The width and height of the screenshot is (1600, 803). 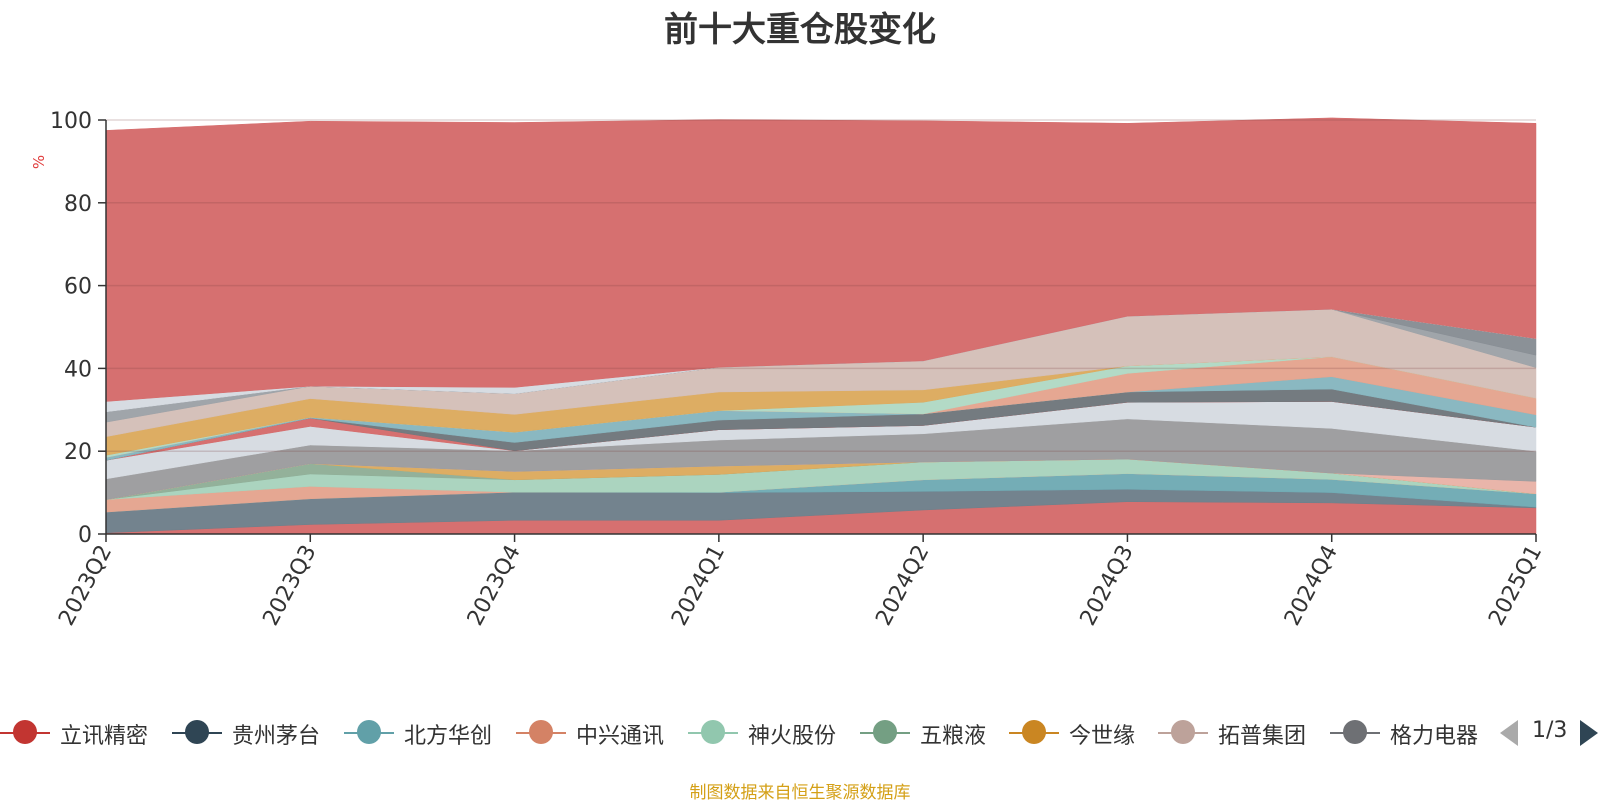 I want to click on y-tick-label-60: 60, so click(x=78, y=287).